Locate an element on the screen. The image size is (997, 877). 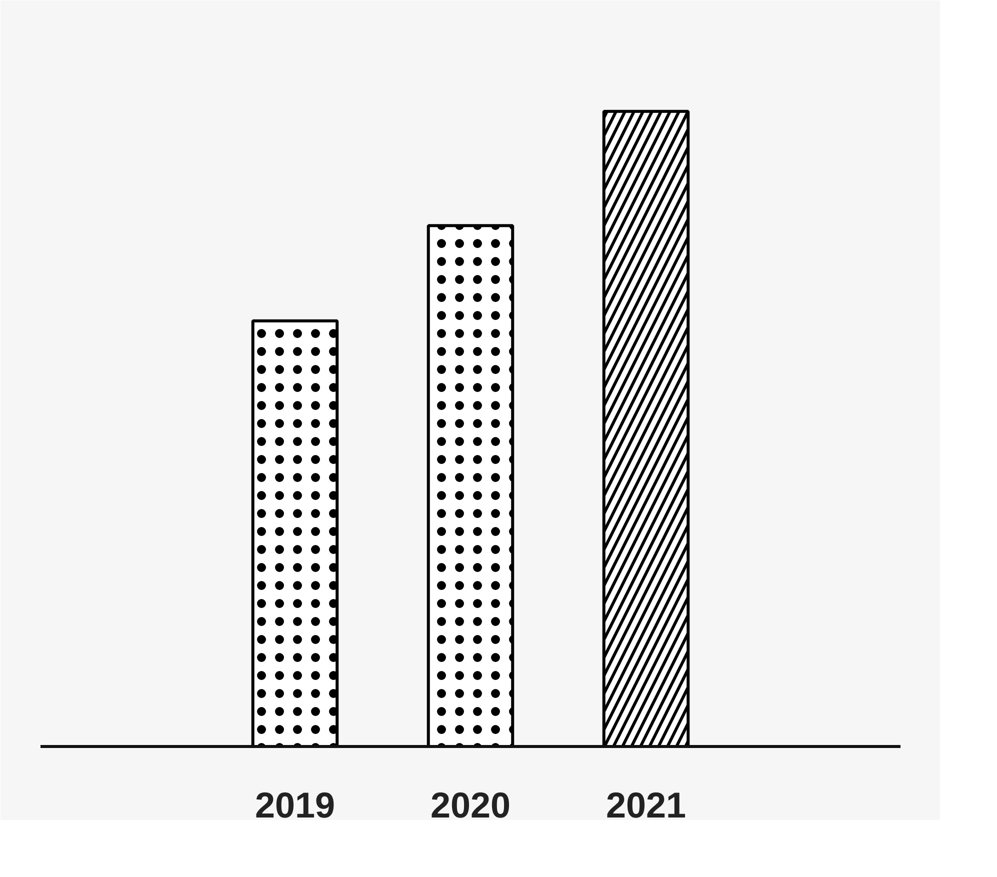
x-tick-label: 2021 is located at coordinates (646, 805).